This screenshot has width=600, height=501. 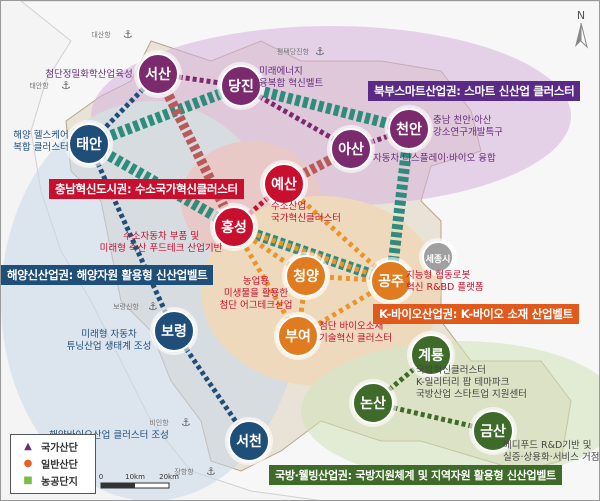 I want to click on port-marker: ⚓ 보령신항, so click(x=135, y=306).